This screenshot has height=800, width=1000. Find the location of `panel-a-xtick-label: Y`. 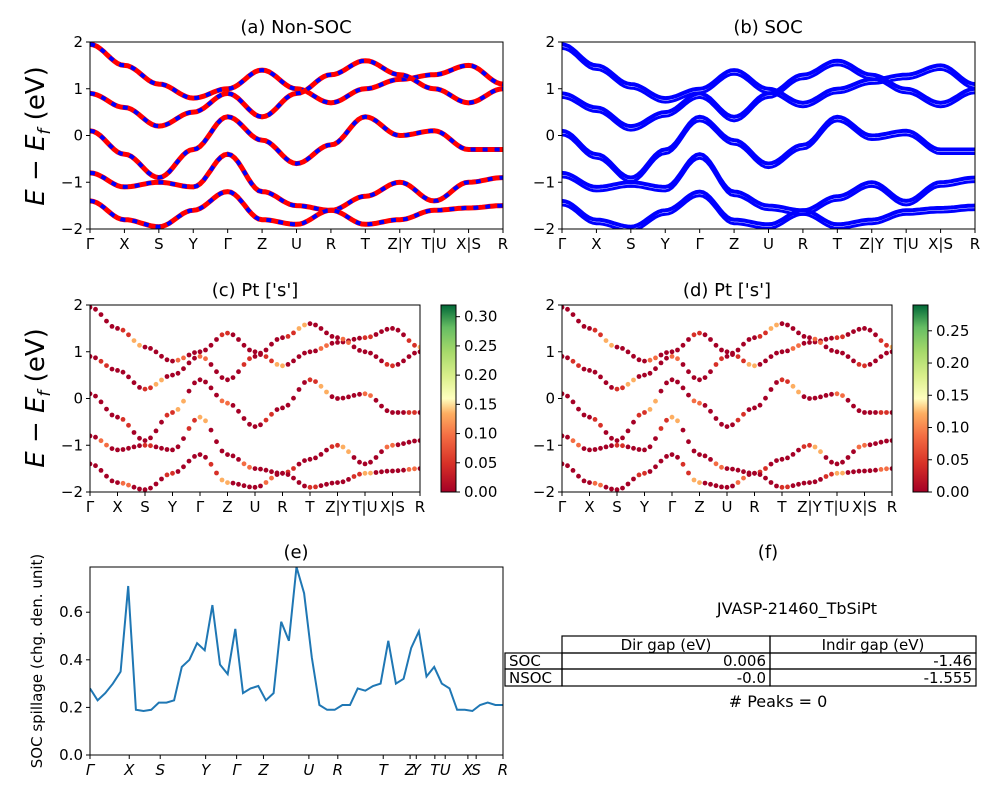

panel-a-xtick-label: Y is located at coordinates (193, 244).